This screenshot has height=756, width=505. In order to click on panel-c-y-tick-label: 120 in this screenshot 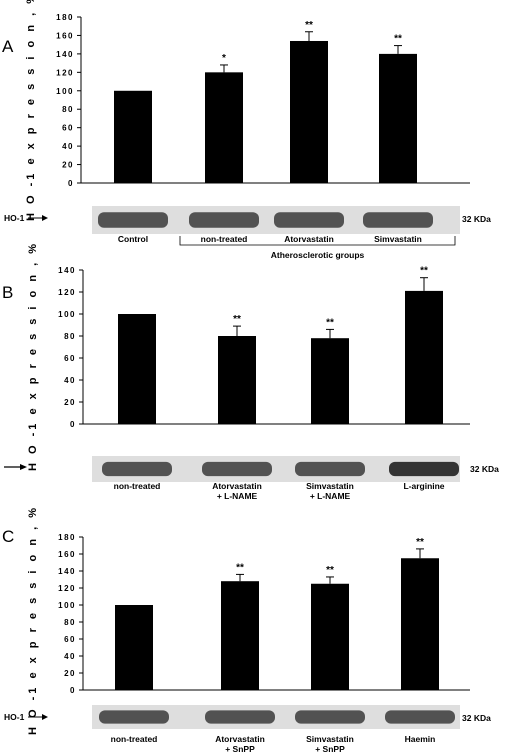, I will do `click(67, 588)`.